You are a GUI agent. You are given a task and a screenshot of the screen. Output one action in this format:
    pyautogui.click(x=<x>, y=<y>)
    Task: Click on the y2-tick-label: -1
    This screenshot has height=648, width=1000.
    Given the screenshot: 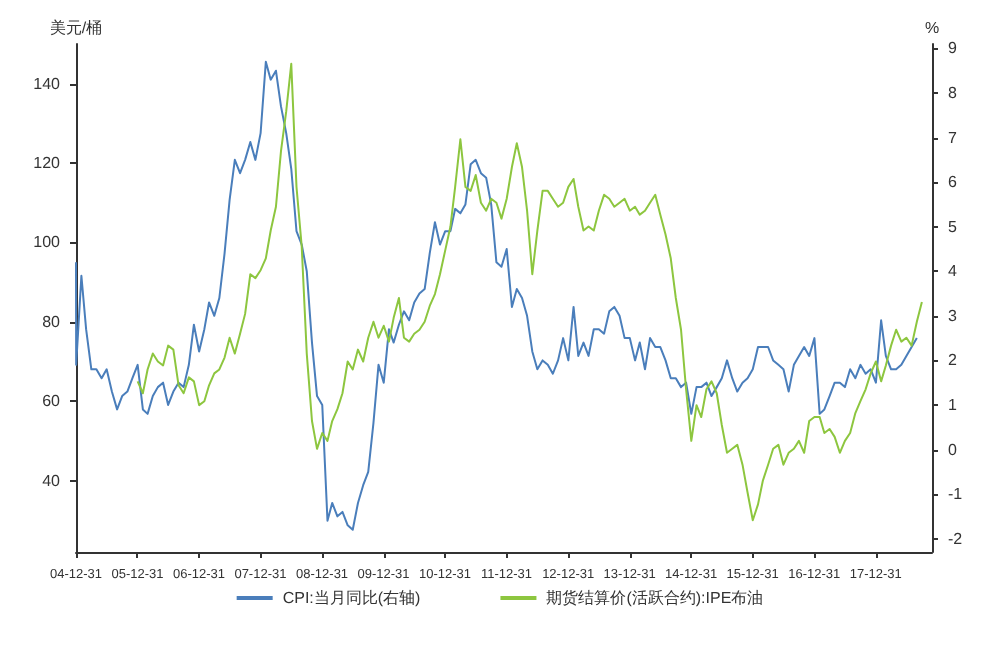 What is the action you would take?
    pyautogui.click(x=956, y=494)
    